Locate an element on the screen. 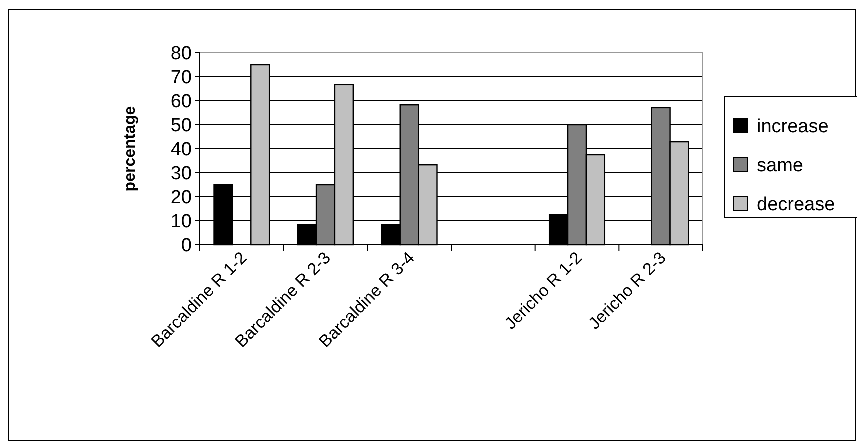 The width and height of the screenshot is (857, 441). legend-label: decrease is located at coordinates (796, 205).